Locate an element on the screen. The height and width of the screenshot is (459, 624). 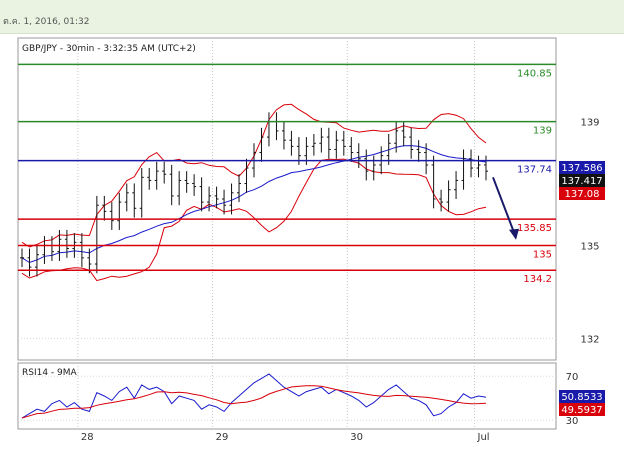
level-label: 139 is located at coordinates (542, 131).